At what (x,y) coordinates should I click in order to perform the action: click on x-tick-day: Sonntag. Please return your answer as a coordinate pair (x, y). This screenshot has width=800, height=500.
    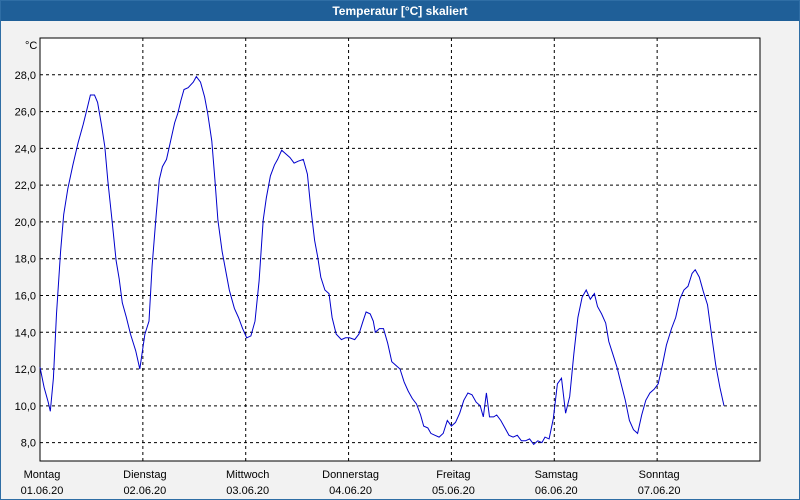
    Looking at the image, I should click on (659, 475).